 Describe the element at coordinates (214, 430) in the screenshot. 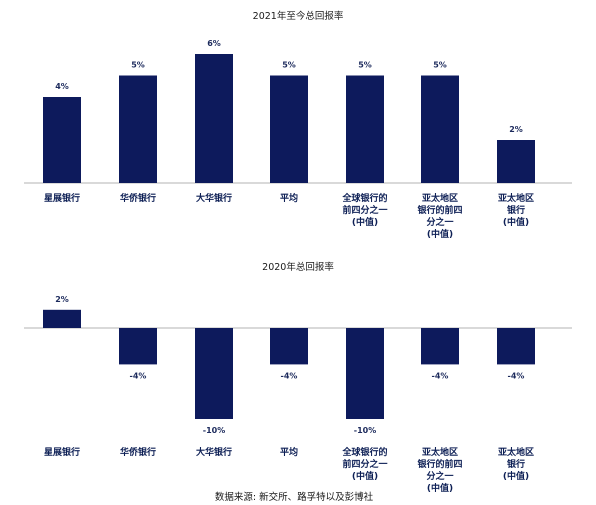

I see `value-label-2020-3: -10%` at that location.